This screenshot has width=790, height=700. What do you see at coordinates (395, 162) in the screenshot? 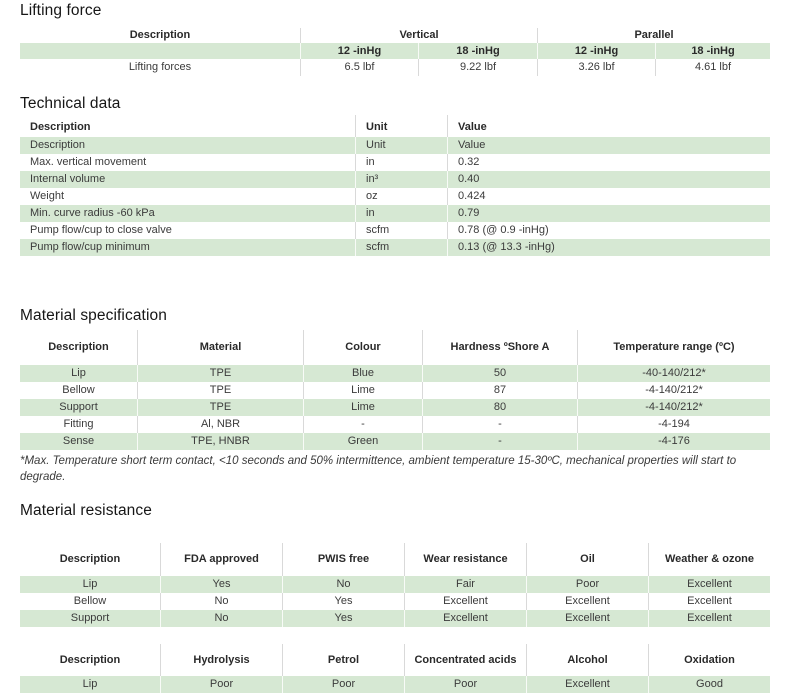
I see `table-row: Max. vertical movement in 0.32` at bounding box center [395, 162].